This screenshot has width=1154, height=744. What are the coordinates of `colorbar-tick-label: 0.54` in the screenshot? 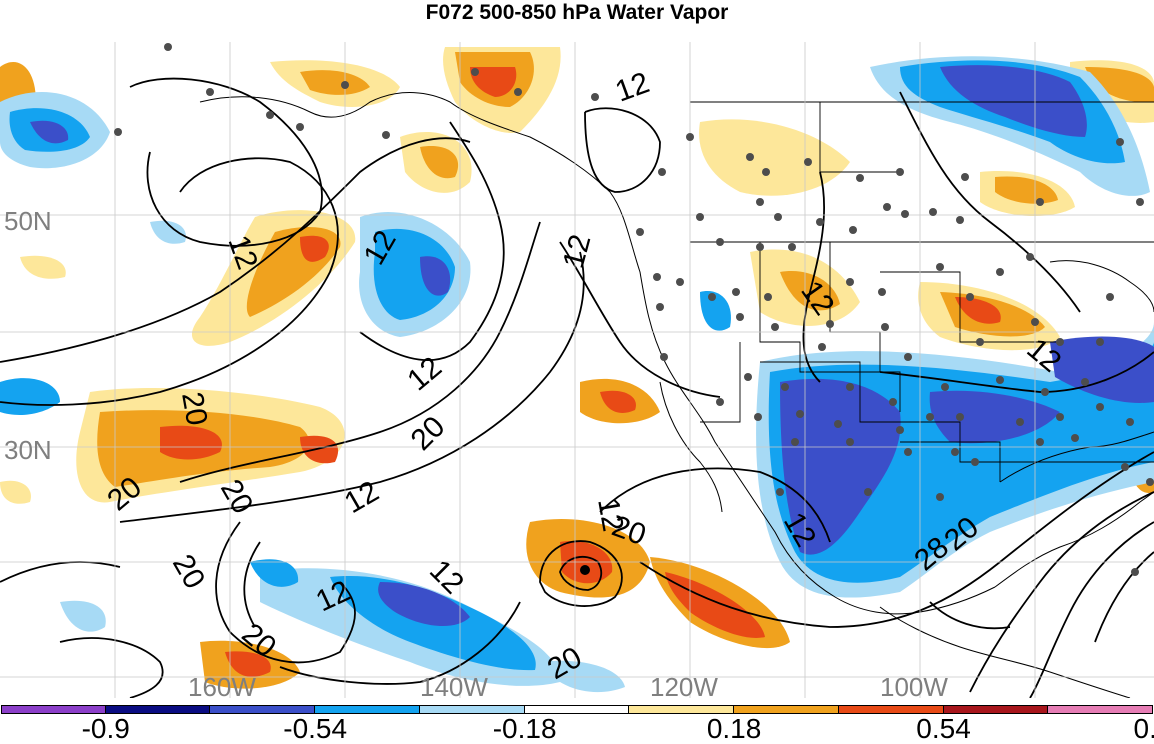 It's located at (943, 728).